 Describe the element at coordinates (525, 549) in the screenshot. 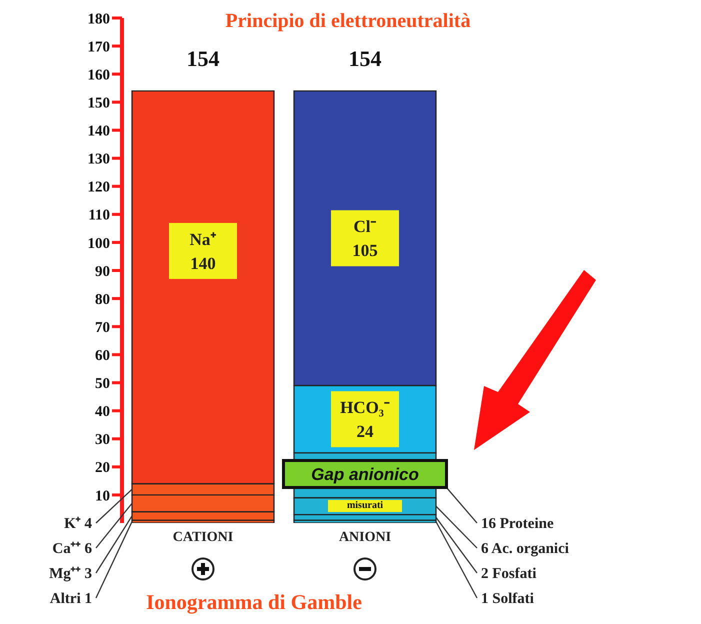

I see `text: 6 Ac. organici` at that location.